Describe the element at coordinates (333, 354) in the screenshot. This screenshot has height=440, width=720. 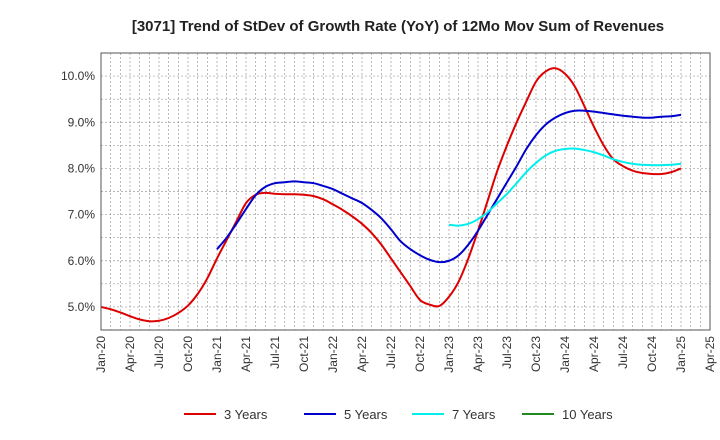
I see `x-tick-label: Jan-22` at that location.